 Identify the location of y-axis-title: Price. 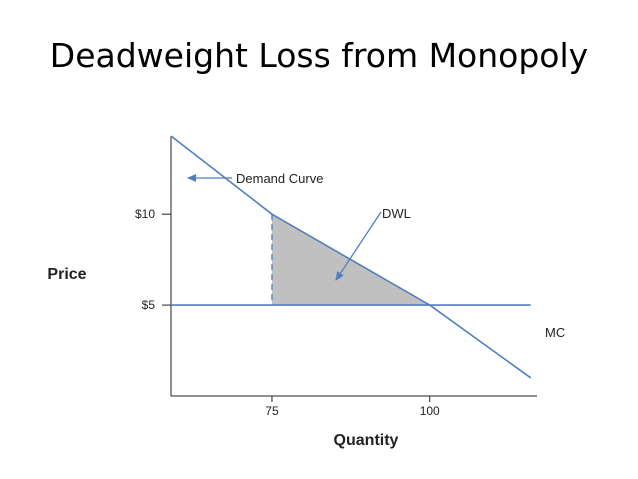
(66, 274).